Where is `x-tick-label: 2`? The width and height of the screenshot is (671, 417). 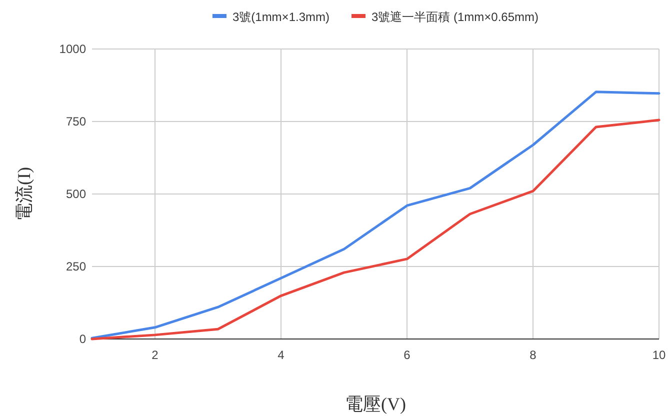 x-tick-label: 2 is located at coordinates (155, 355).